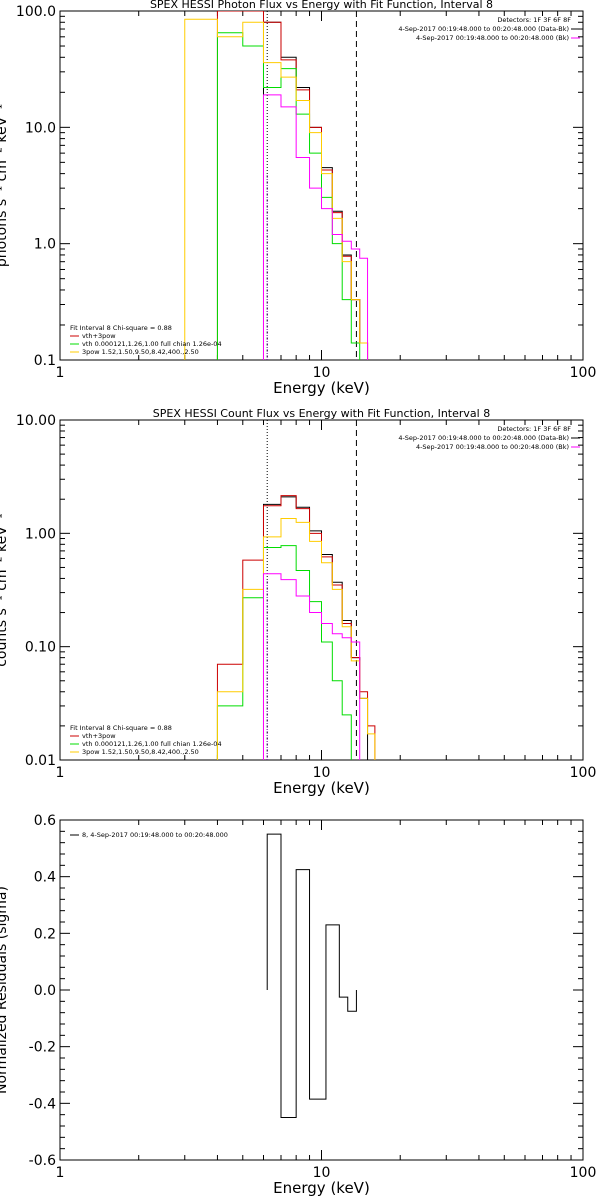 The image size is (600, 1204). I want to click on y-tick-label: 1.0, so click(45, 245).